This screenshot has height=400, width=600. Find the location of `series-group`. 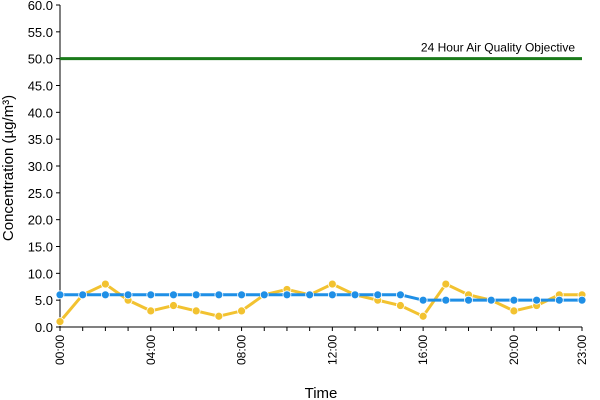

series-group is located at coordinates (321, 303).